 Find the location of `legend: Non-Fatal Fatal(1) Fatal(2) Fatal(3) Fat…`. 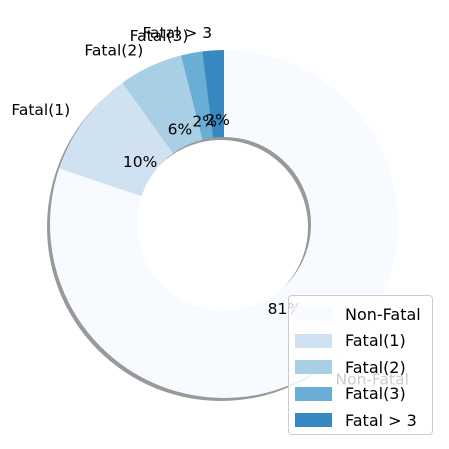

legend: Non-Fatal Fatal(1) Fatal(2) Fatal(3) Fat… is located at coordinates (360, 365).